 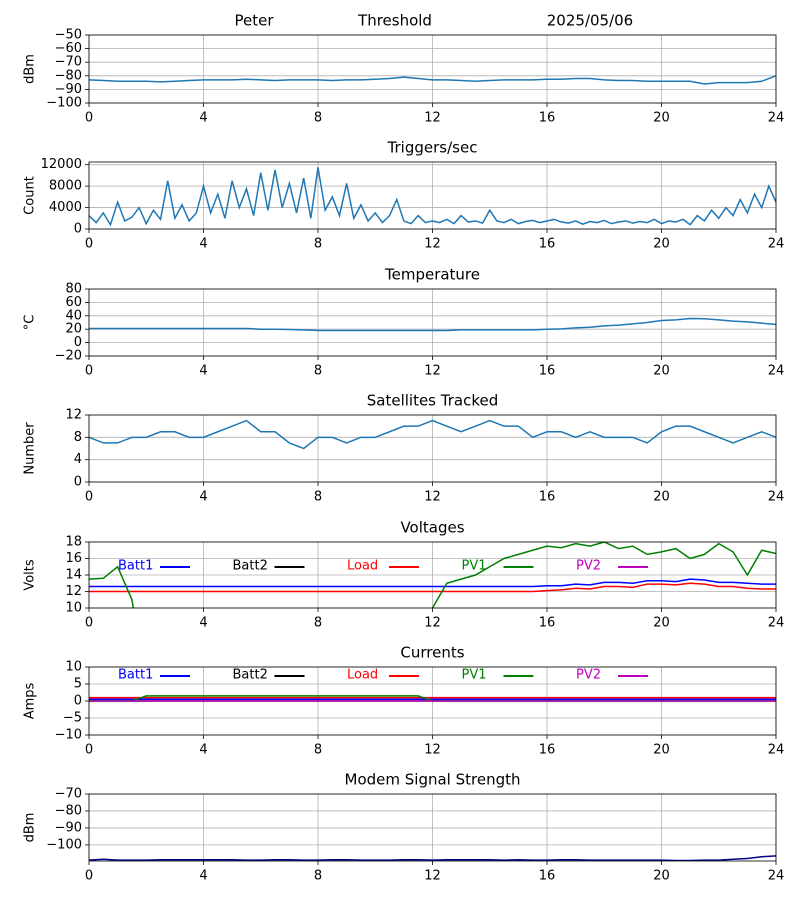 I want to click on y-tick-label: 16, so click(x=73, y=558).